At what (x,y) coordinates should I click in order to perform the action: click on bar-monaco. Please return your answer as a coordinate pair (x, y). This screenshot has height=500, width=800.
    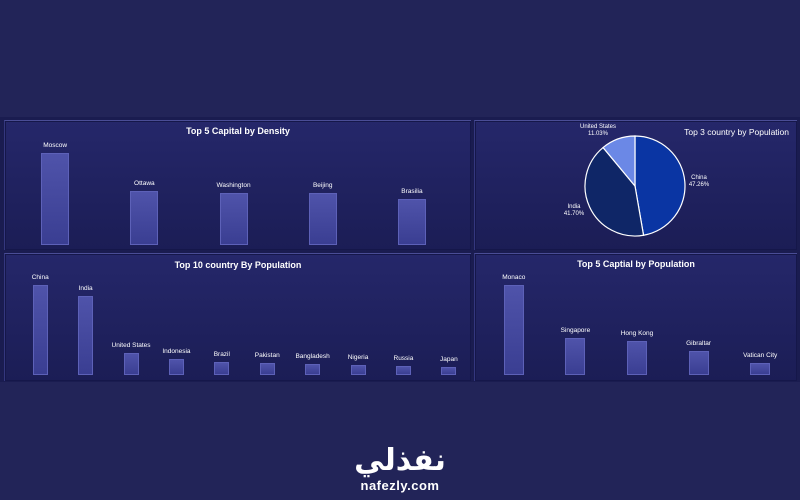
    Looking at the image, I should click on (513, 330).